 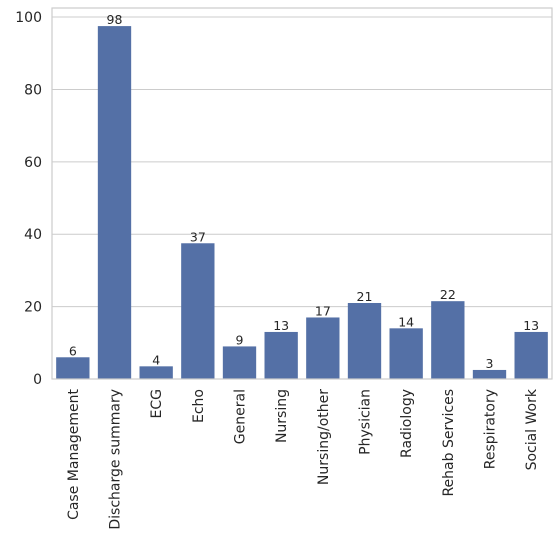 I want to click on y-tick-label: 100, so click(x=28, y=18).